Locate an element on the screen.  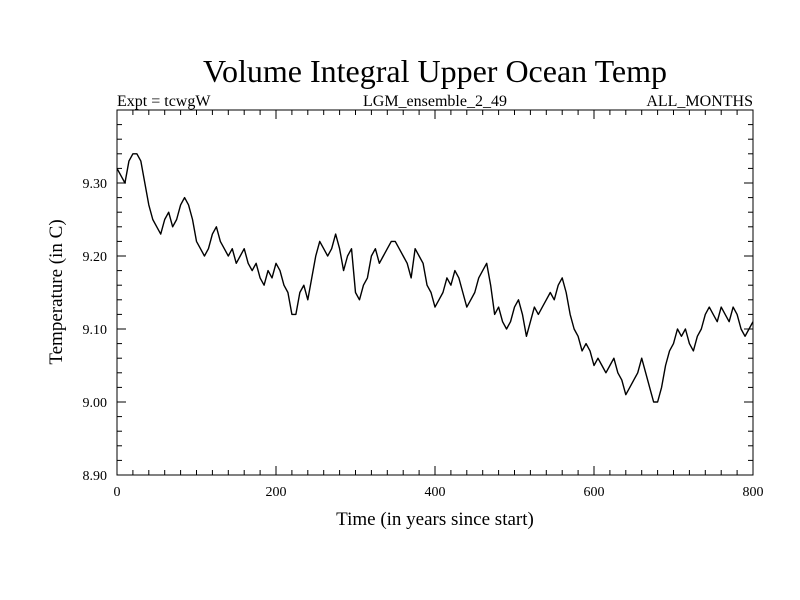
x-axis-label: Time (in years since start) is located at coordinates (435, 519).